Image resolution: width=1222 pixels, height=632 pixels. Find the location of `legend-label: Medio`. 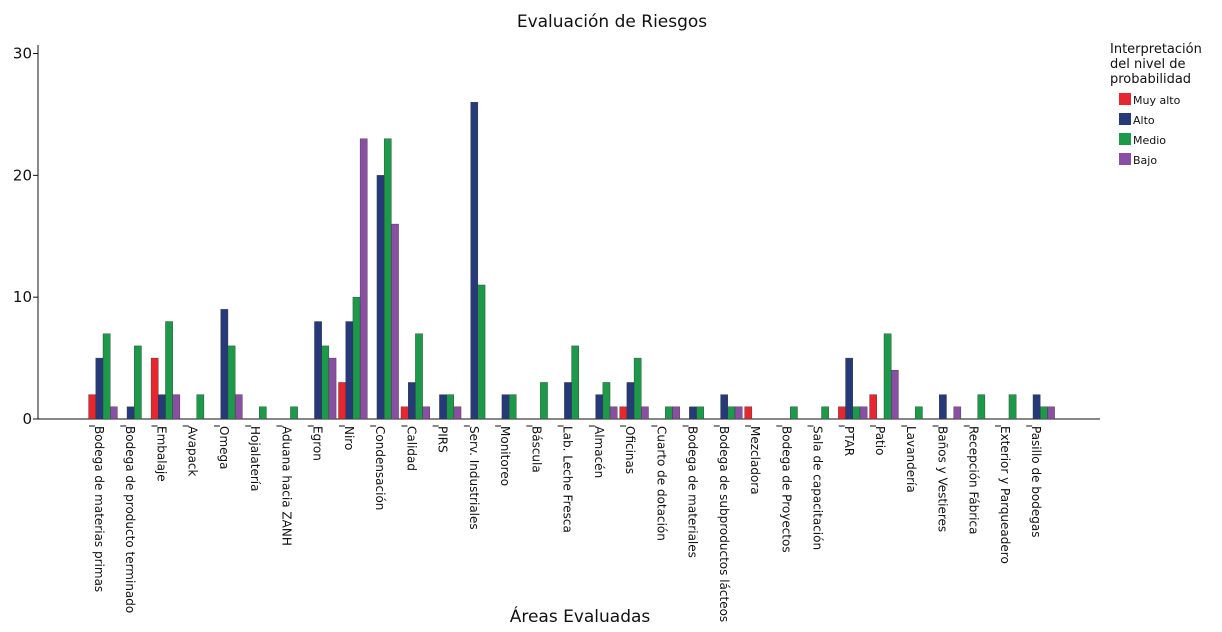

legend-label: Medio is located at coordinates (1149, 140).